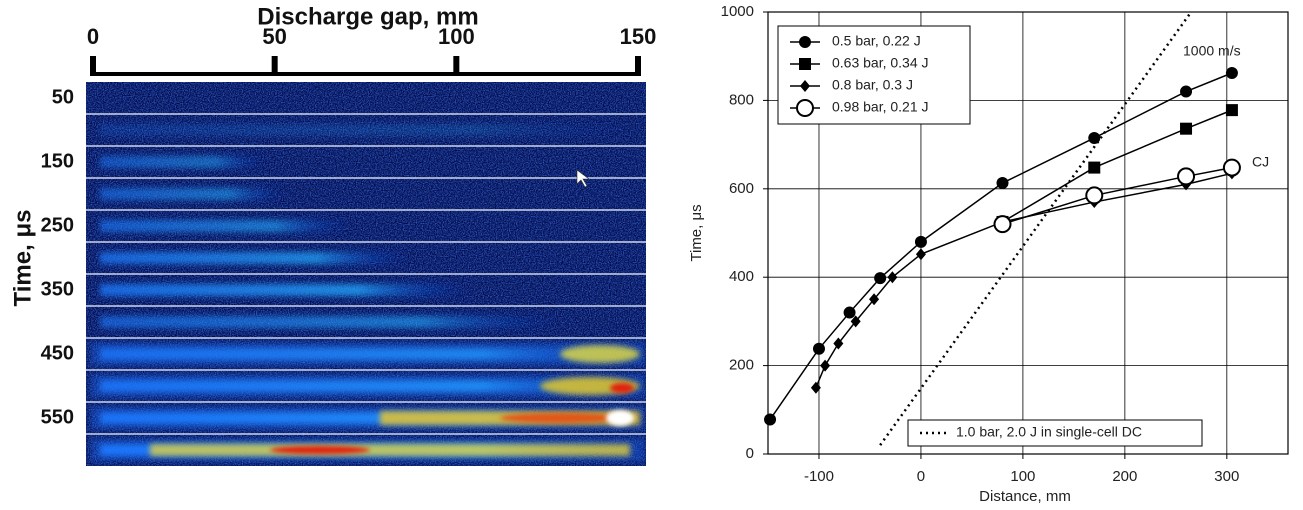  What do you see at coordinates (741, 99) in the screenshot?
I see `y-tick-label: 800` at bounding box center [741, 99].